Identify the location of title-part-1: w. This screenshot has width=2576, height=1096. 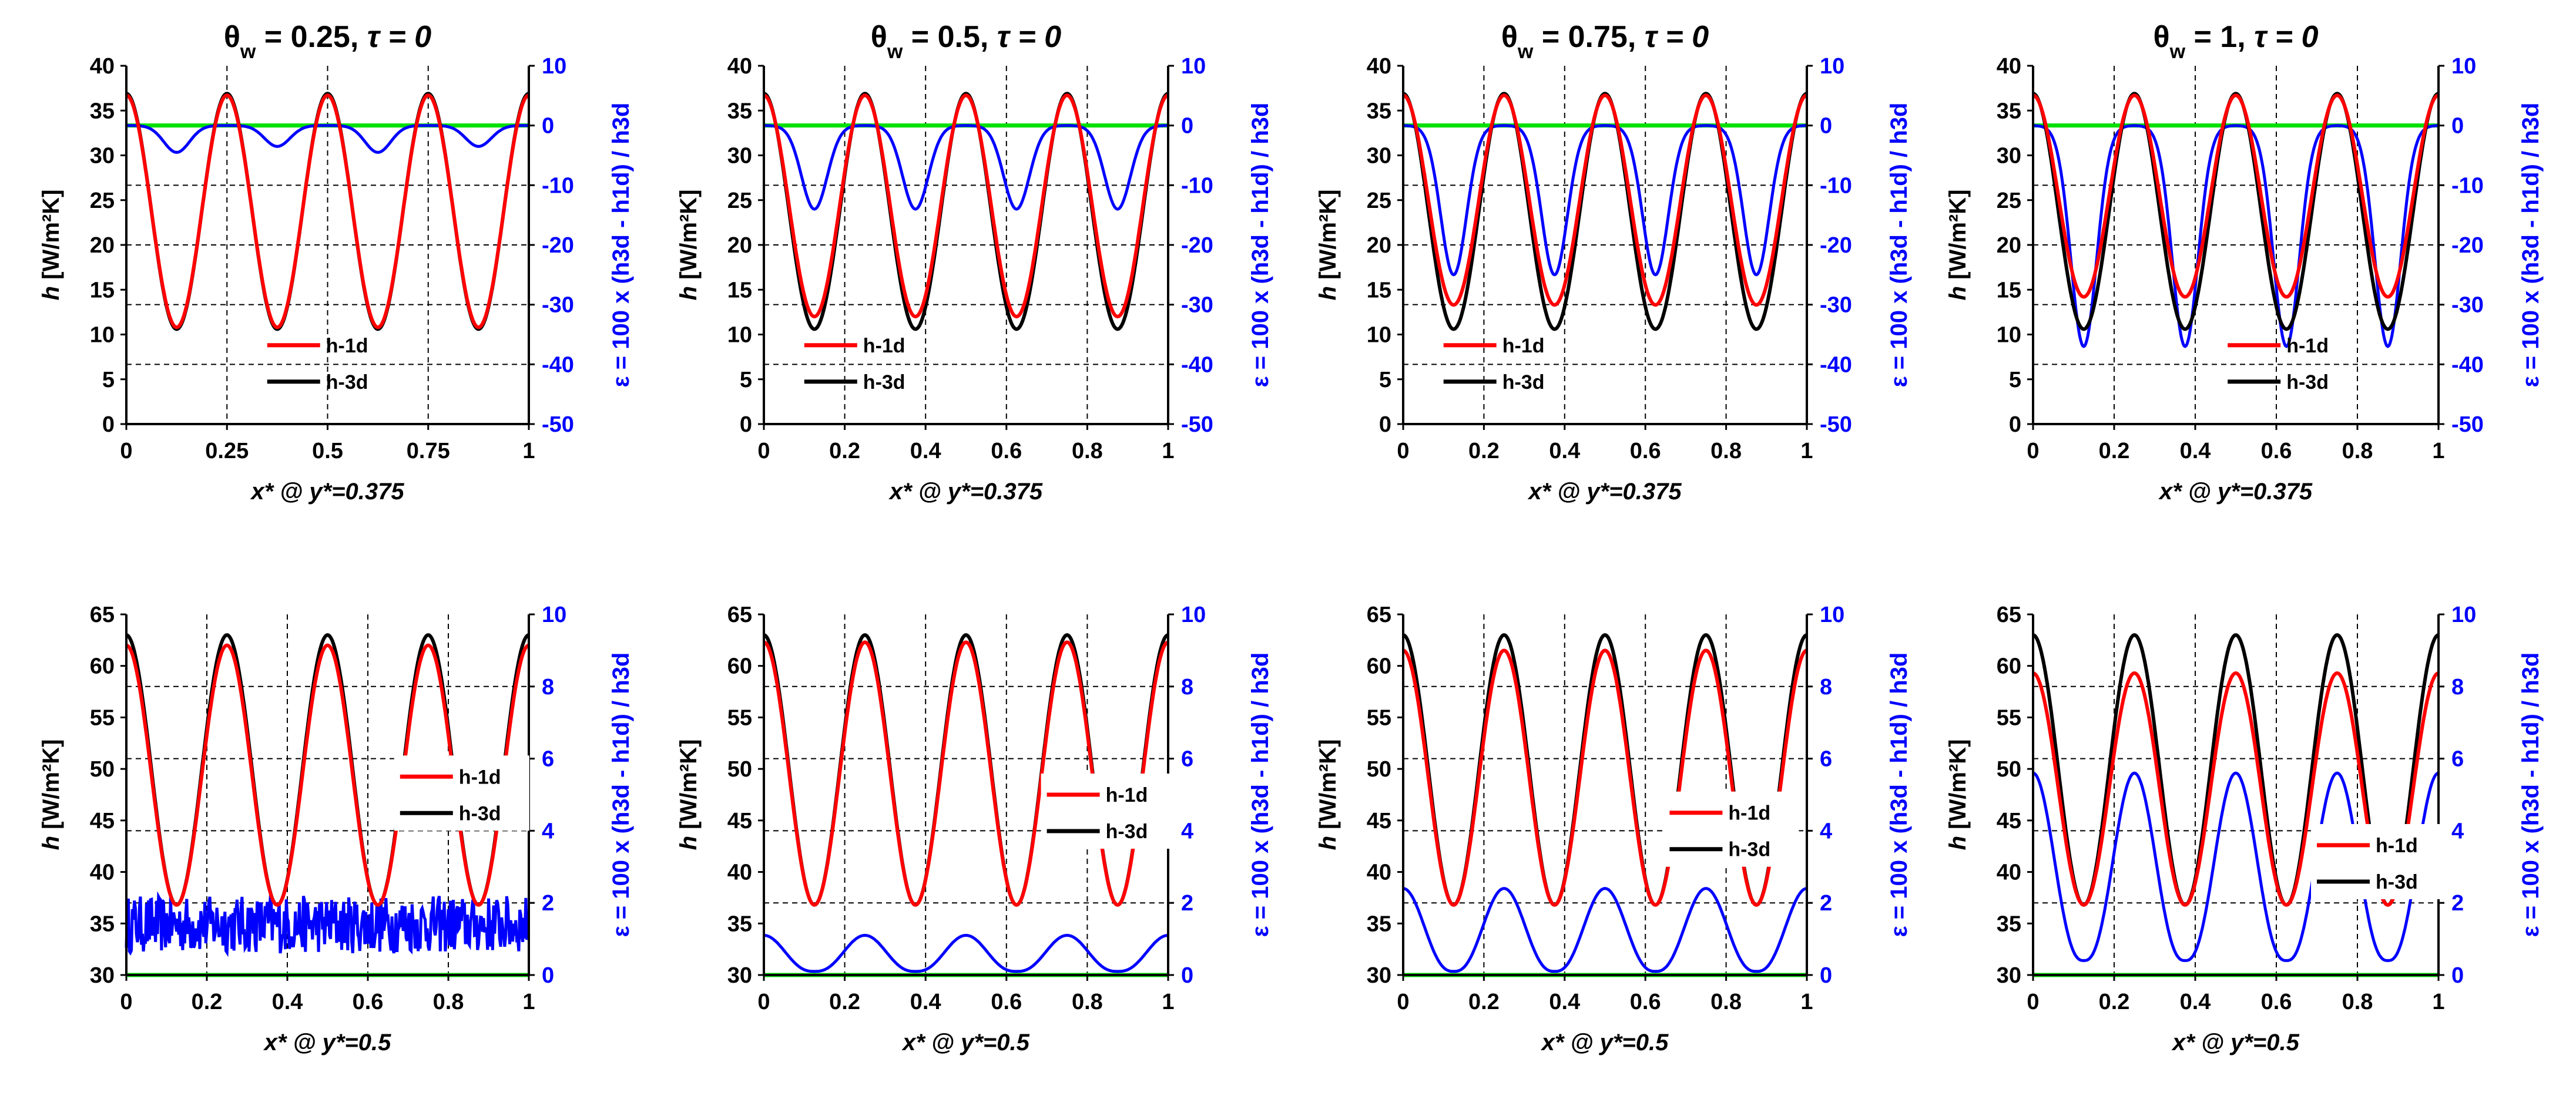
(895, 52).